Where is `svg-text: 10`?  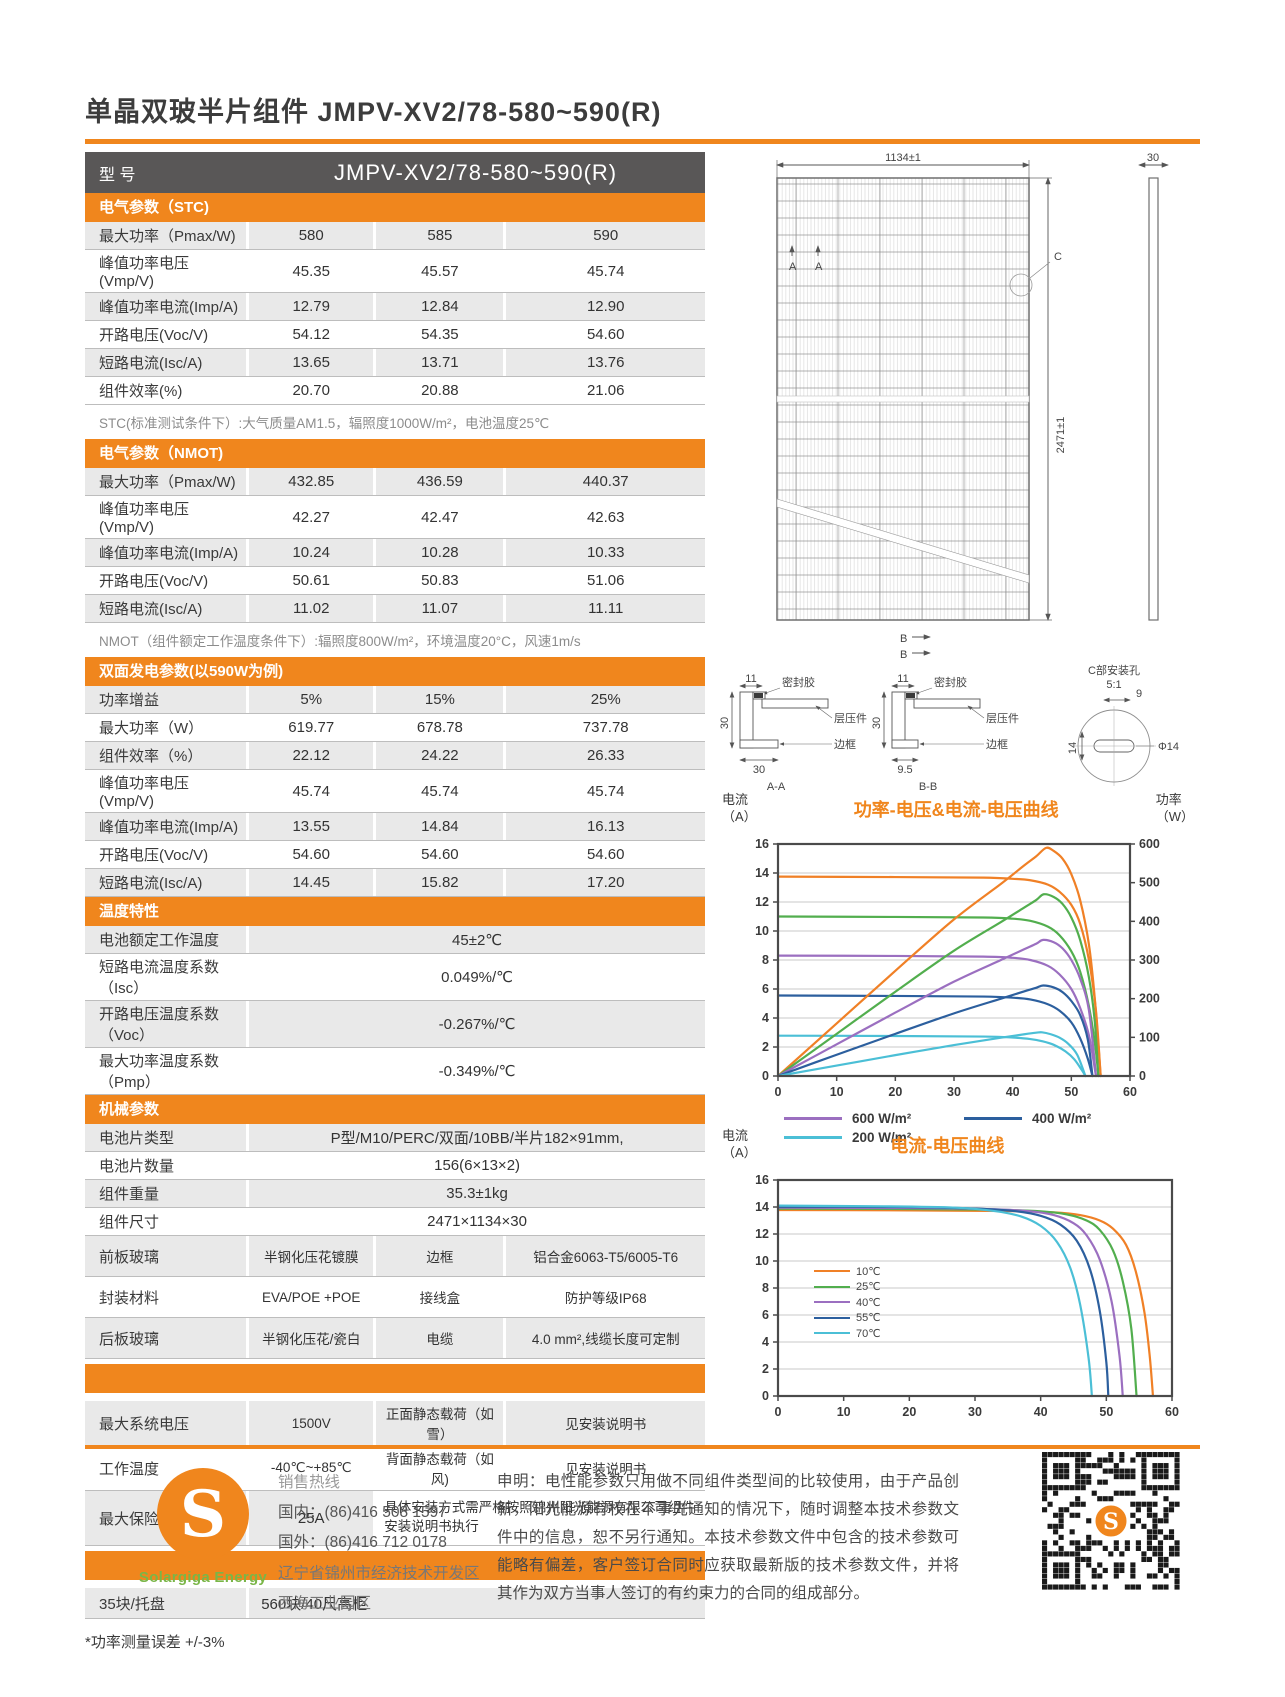 svg-text: 10 is located at coordinates (762, 1261).